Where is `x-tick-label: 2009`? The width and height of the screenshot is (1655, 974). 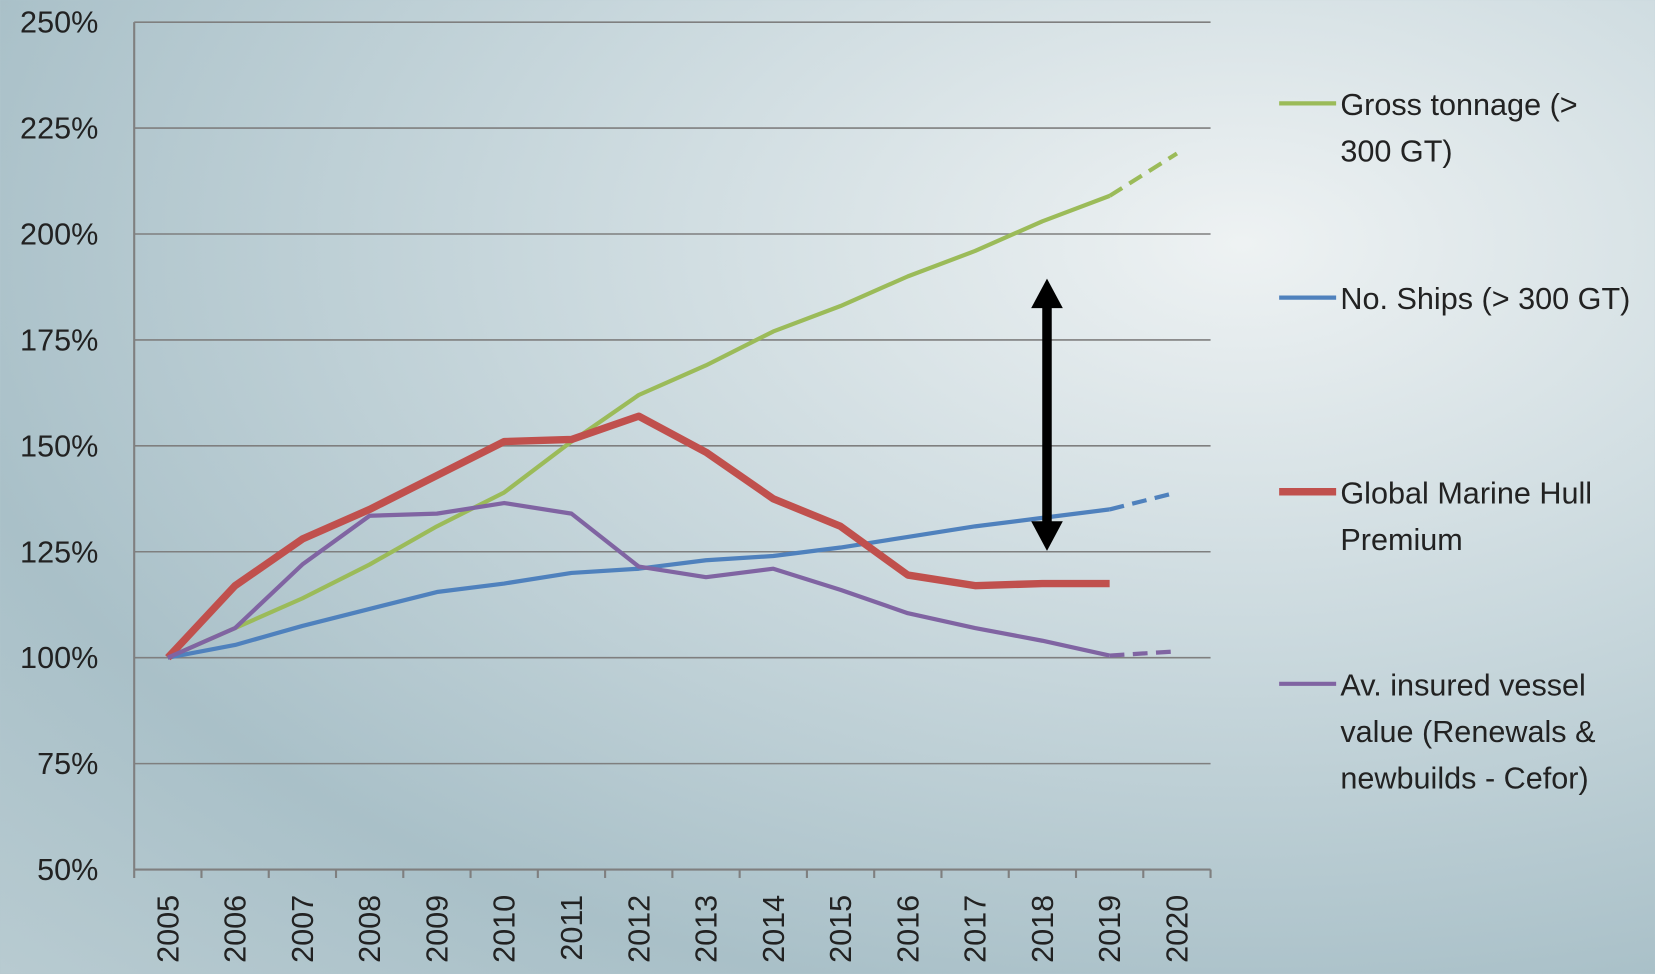 x-tick-label: 2009 is located at coordinates (437, 929).